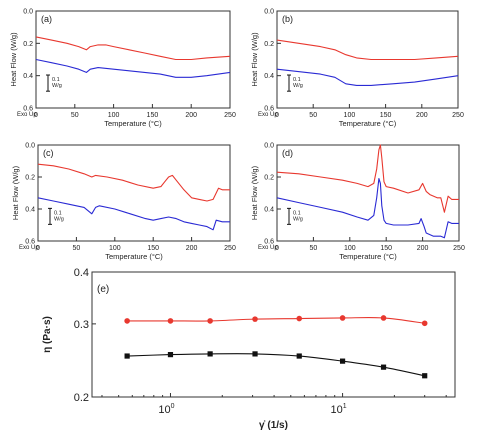 The width and height of the screenshot is (482, 431). I want to click on x-axis-title: γ̇ (1/s), so click(273, 425).